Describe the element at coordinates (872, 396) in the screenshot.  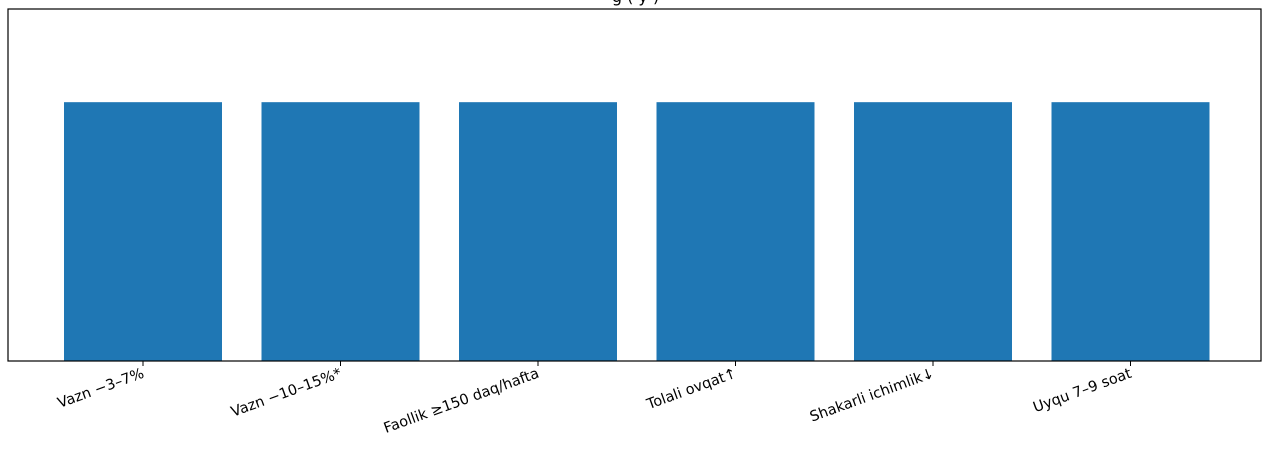
I see `x-tick-label-4: Shakarli ichimlik↓` at that location.